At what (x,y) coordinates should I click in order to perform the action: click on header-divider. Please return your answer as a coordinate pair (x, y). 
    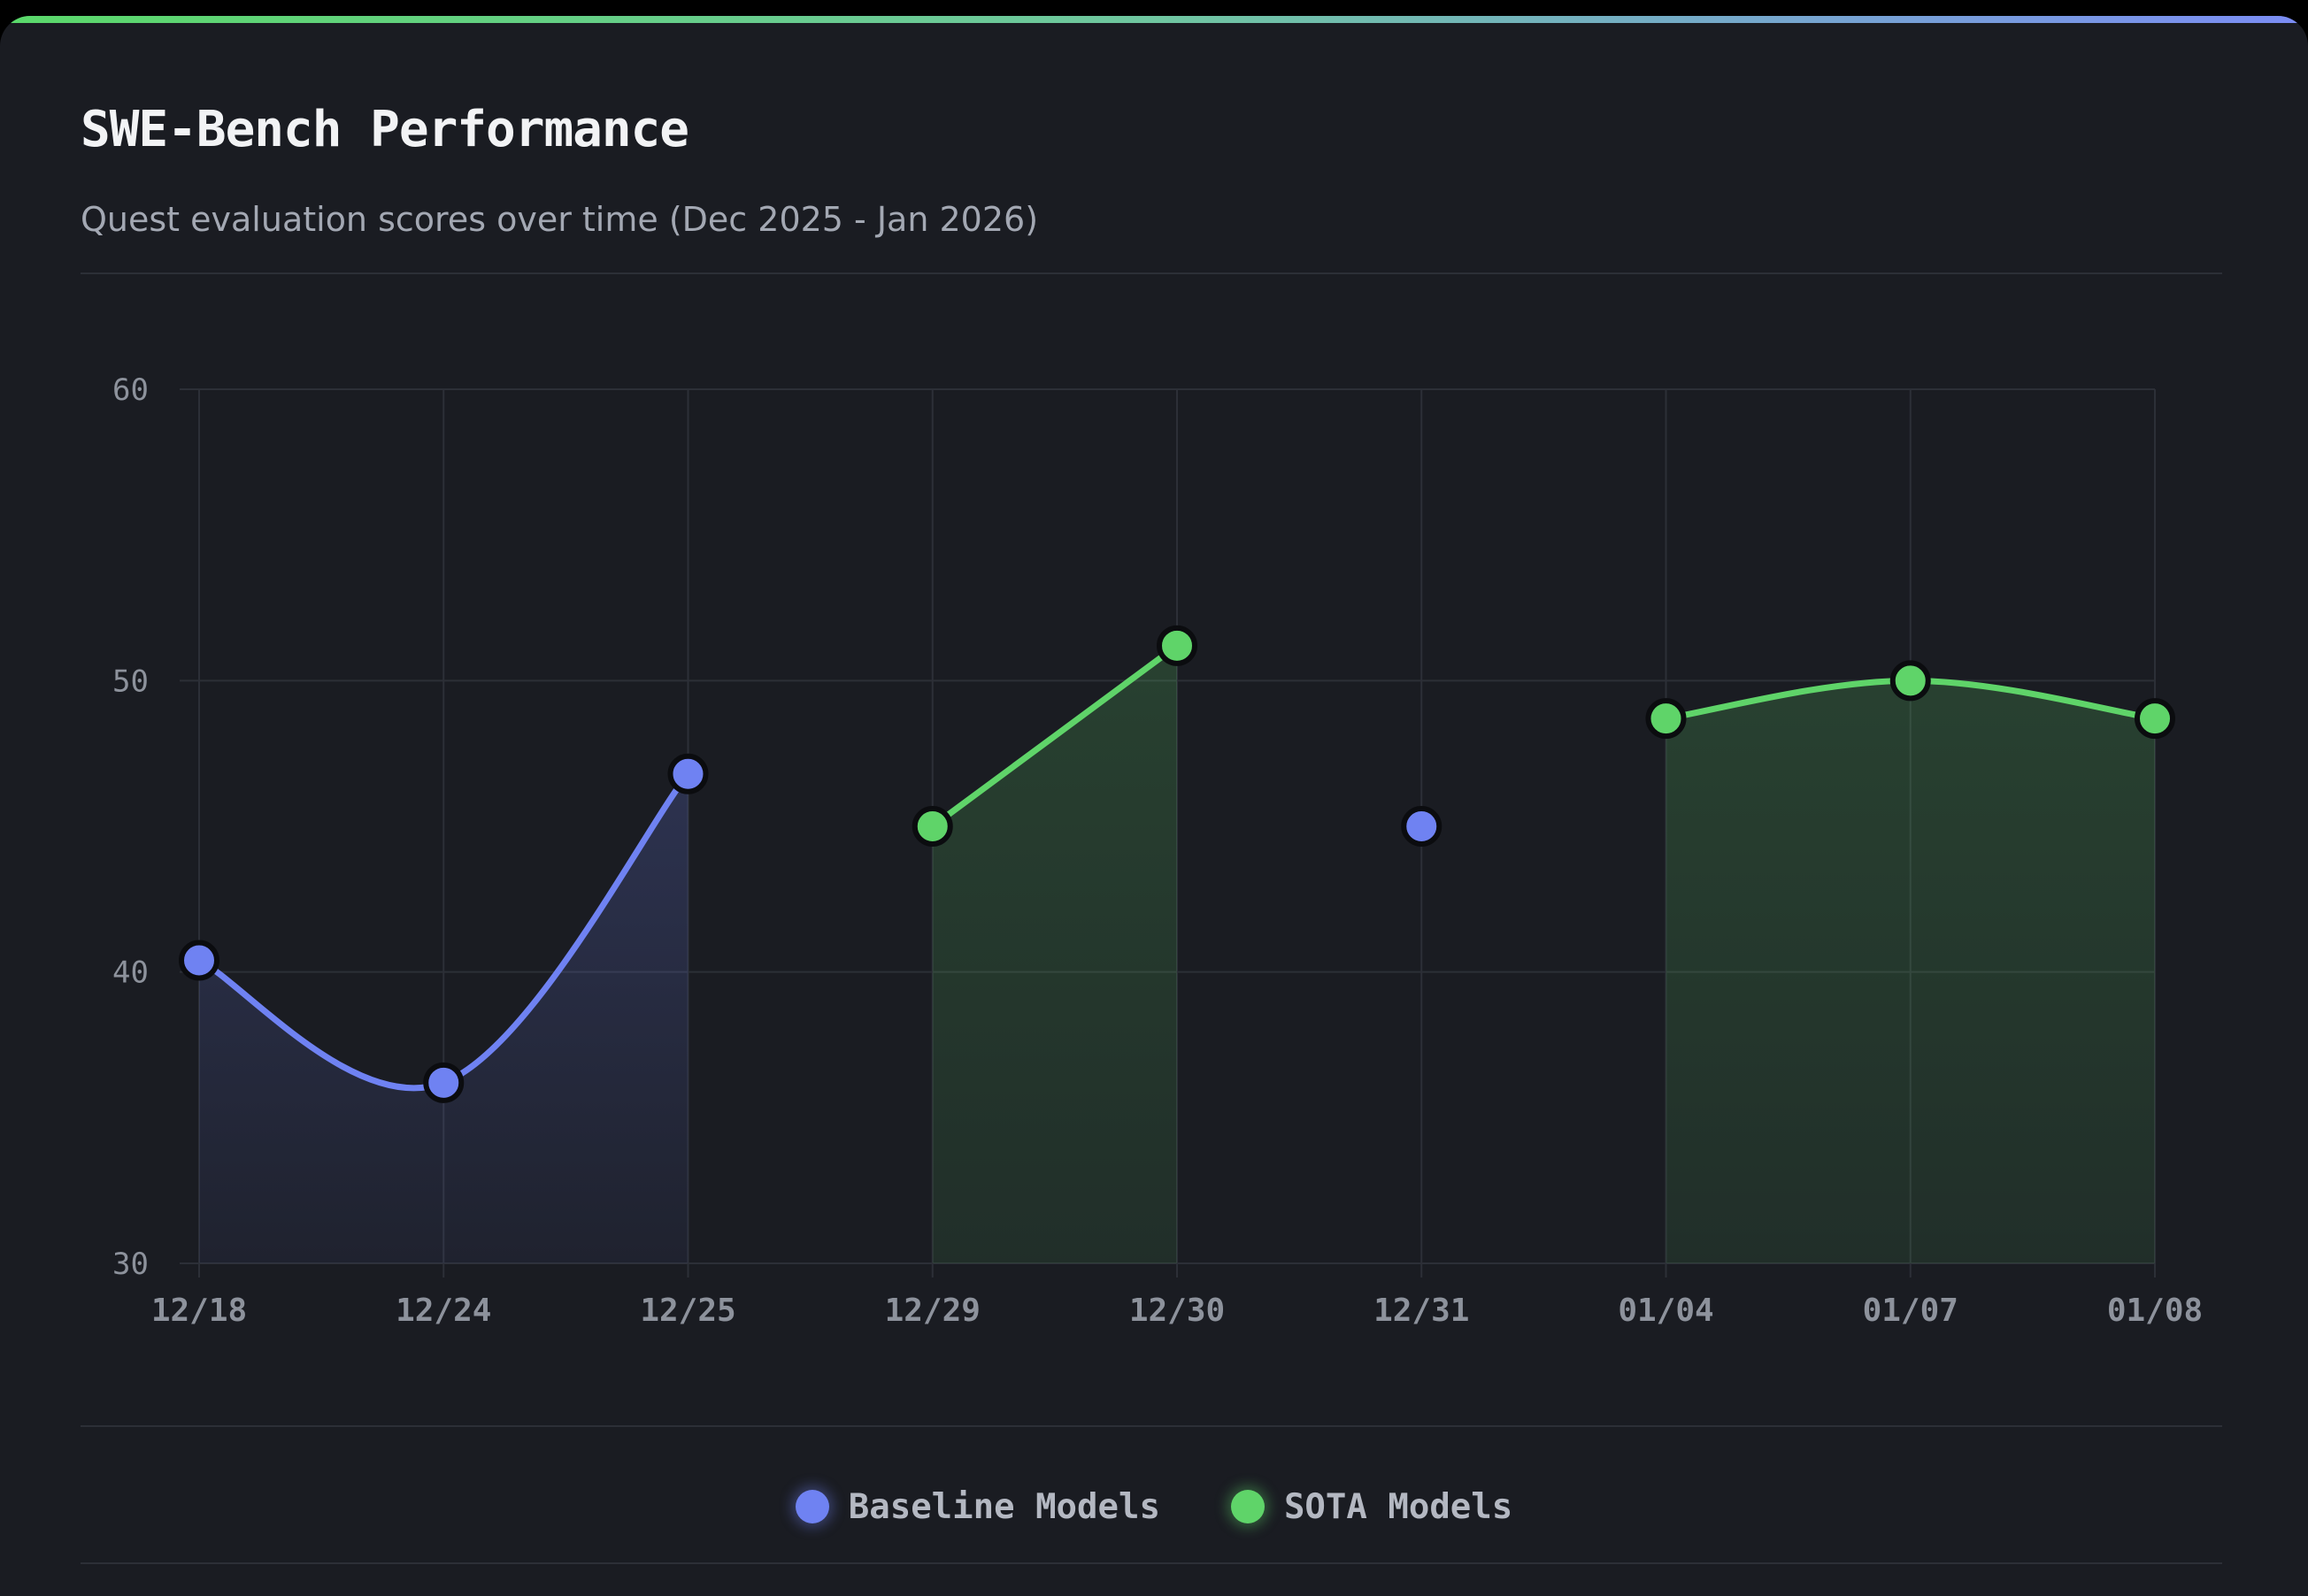
    Looking at the image, I should click on (1151, 273).